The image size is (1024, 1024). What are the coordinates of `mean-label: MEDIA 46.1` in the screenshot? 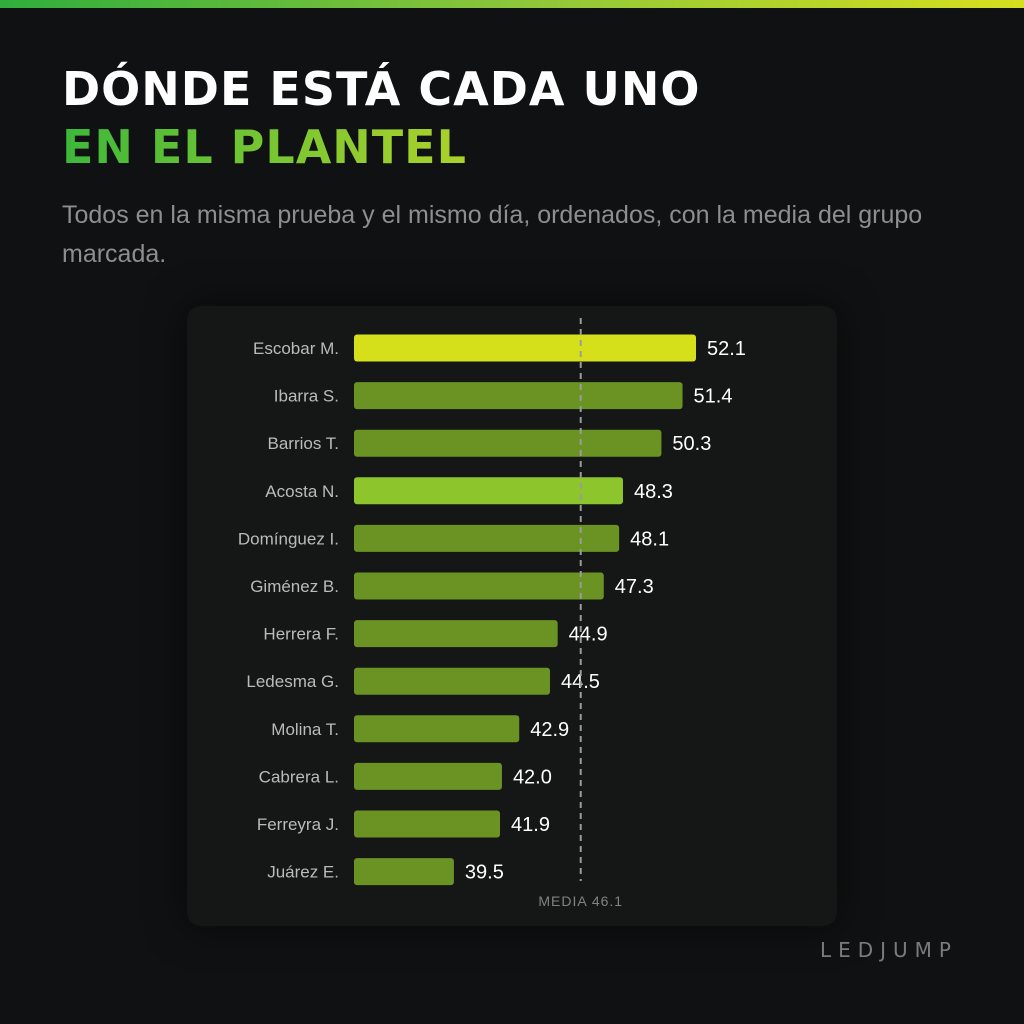 It's located at (580, 901).